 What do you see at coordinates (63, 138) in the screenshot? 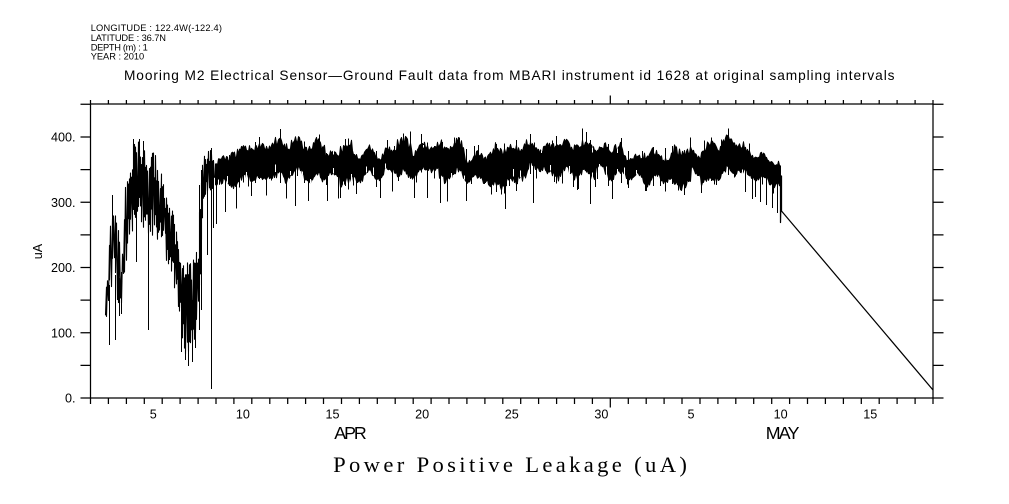
I see `svg-text: 400.` at bounding box center [63, 138].